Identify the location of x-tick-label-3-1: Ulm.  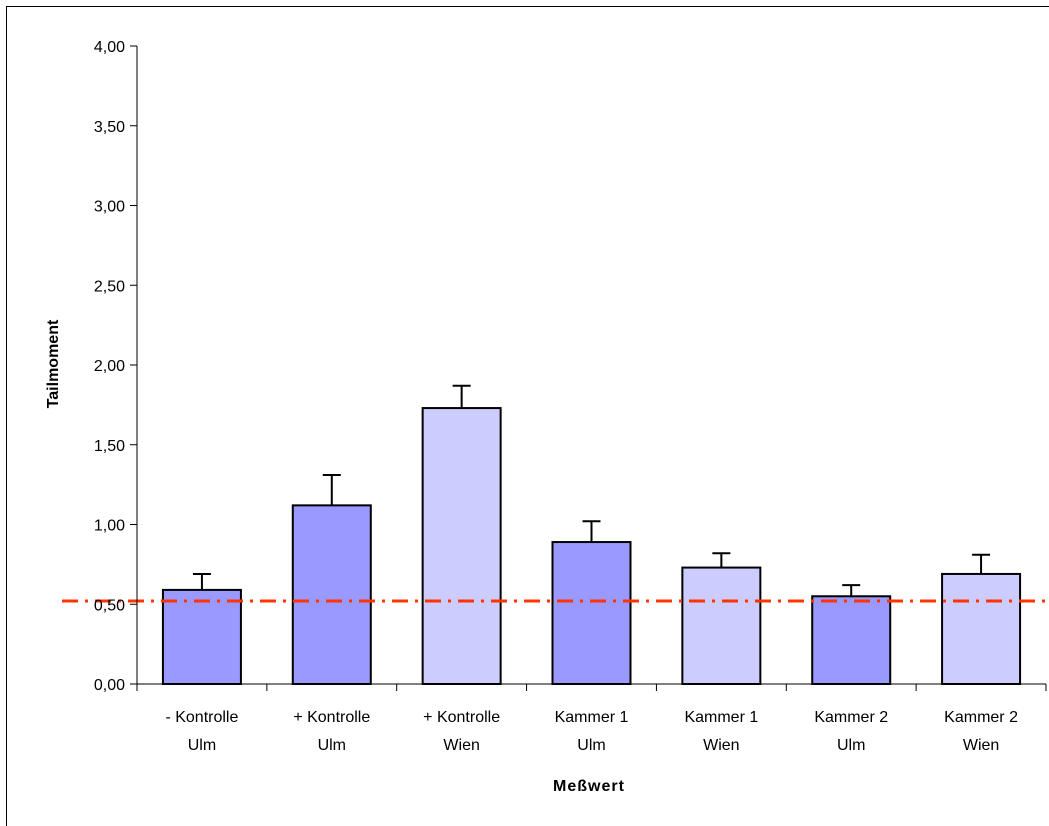
(591, 745).